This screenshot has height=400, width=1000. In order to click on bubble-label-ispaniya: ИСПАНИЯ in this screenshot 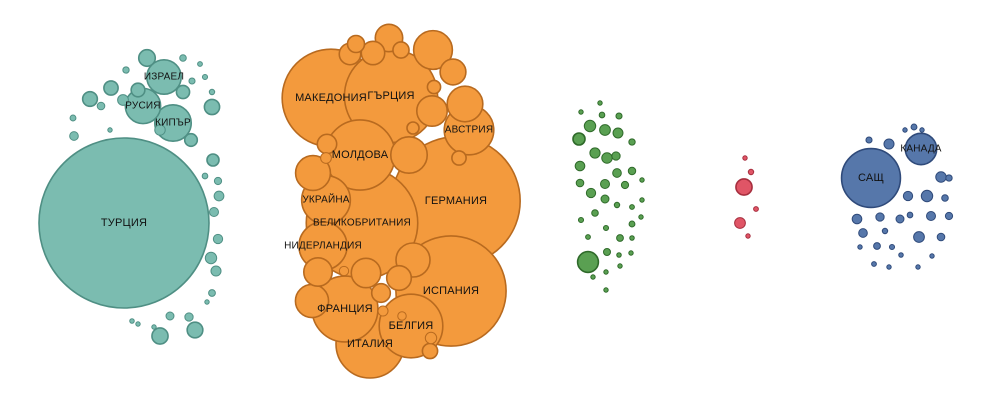, I will do `click(451, 291)`.